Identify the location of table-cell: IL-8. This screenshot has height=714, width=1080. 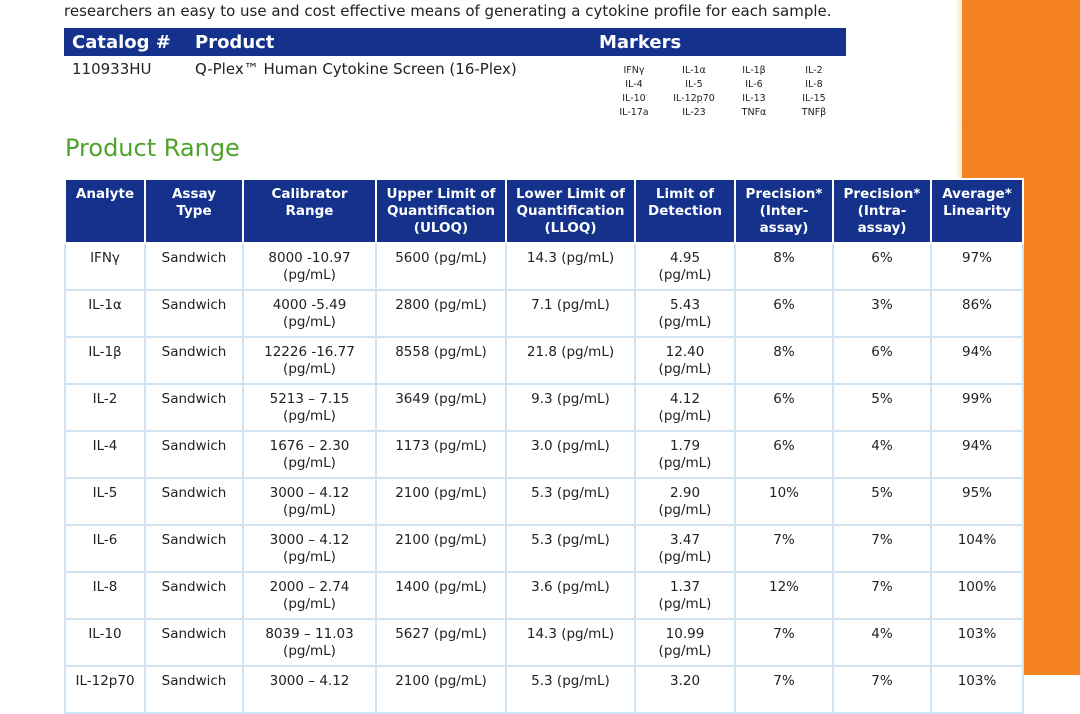
(105, 595).